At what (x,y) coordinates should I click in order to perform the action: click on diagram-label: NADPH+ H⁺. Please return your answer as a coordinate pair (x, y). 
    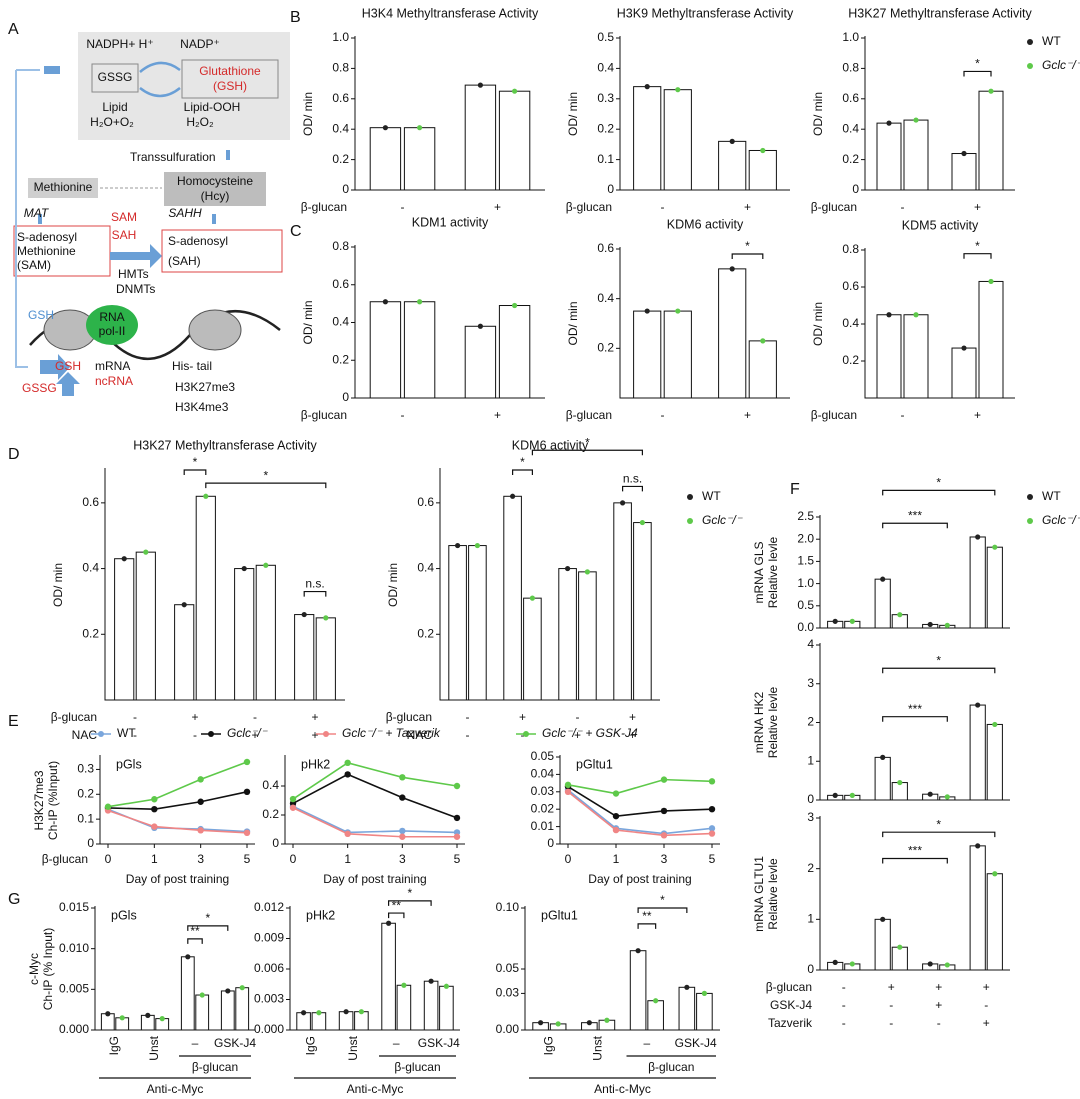
    Looking at the image, I should click on (119, 44).